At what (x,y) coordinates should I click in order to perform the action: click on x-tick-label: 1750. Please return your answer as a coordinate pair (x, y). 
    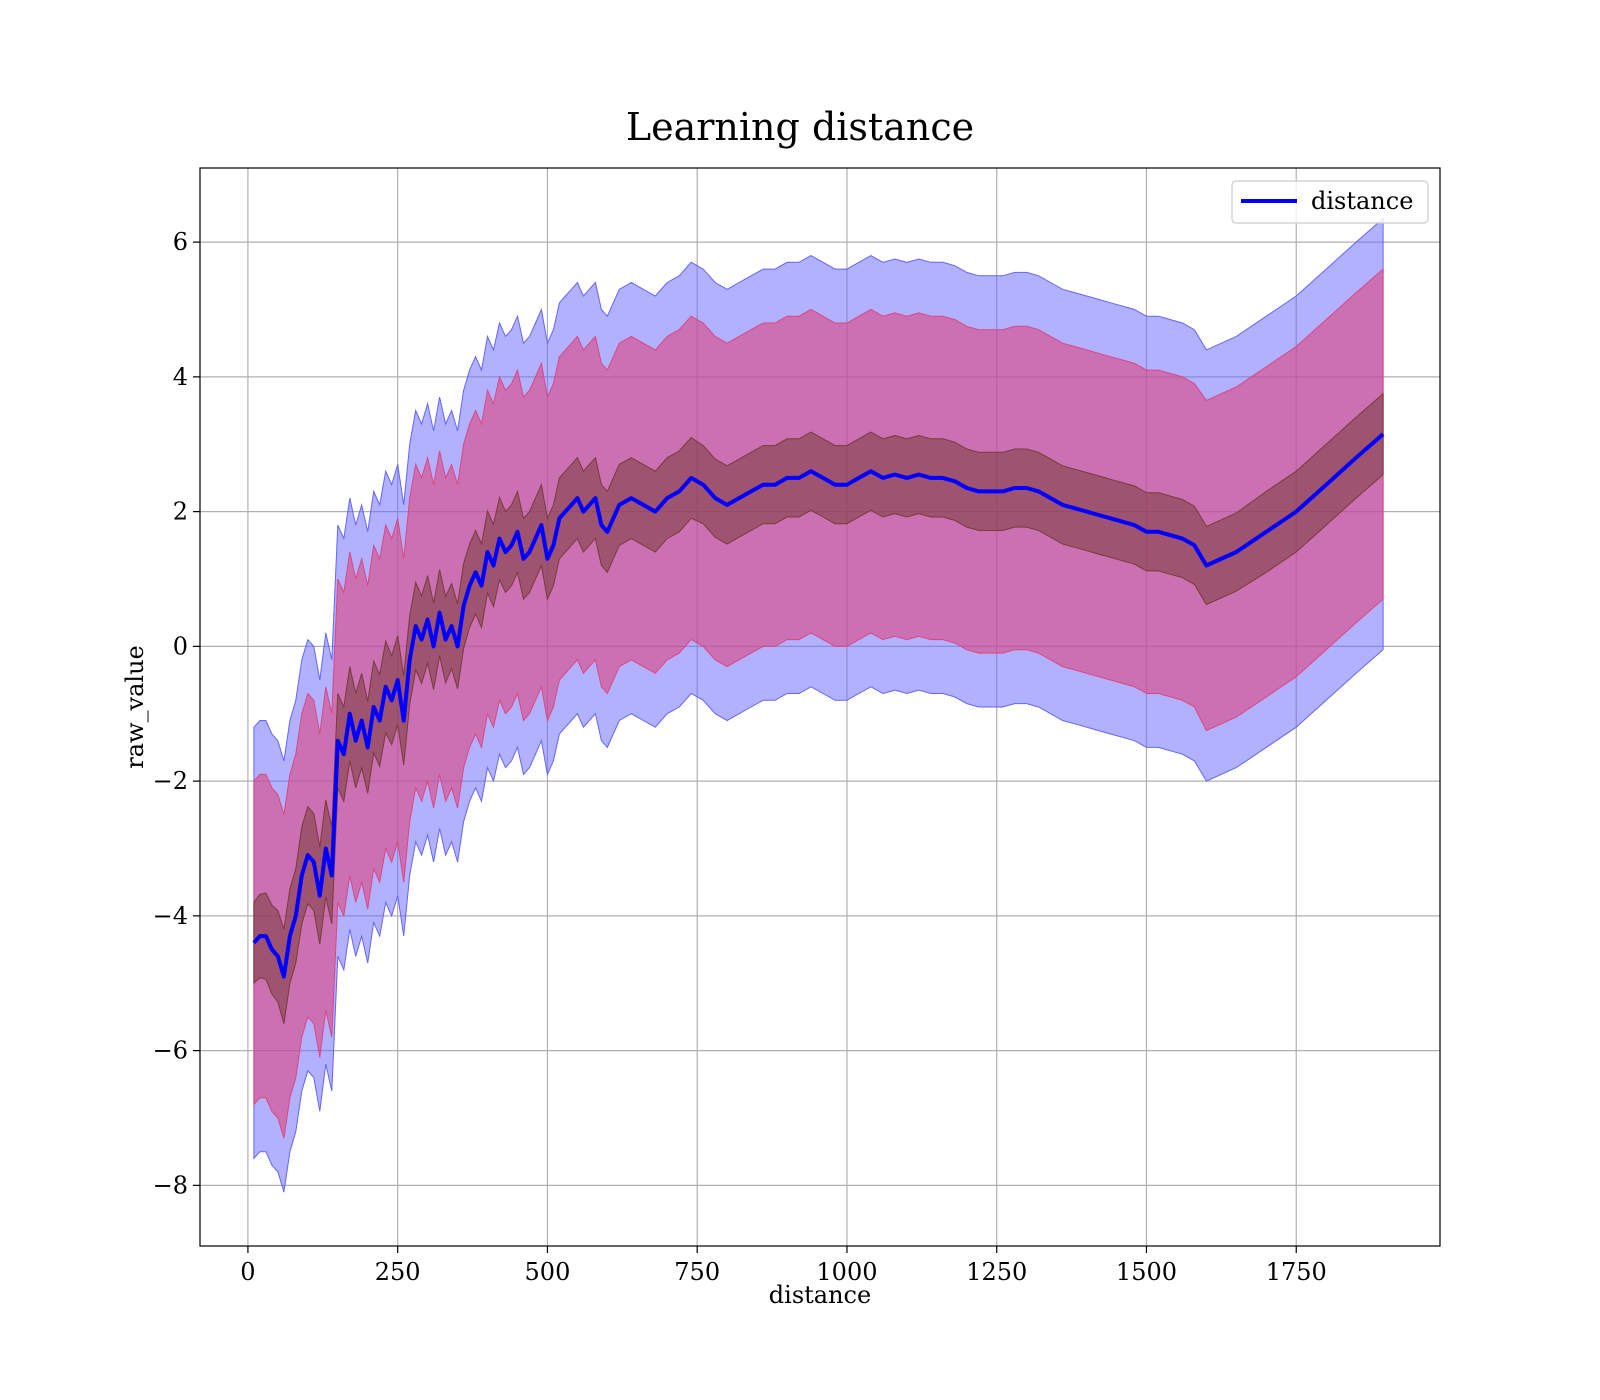
    Looking at the image, I should click on (1296, 1272).